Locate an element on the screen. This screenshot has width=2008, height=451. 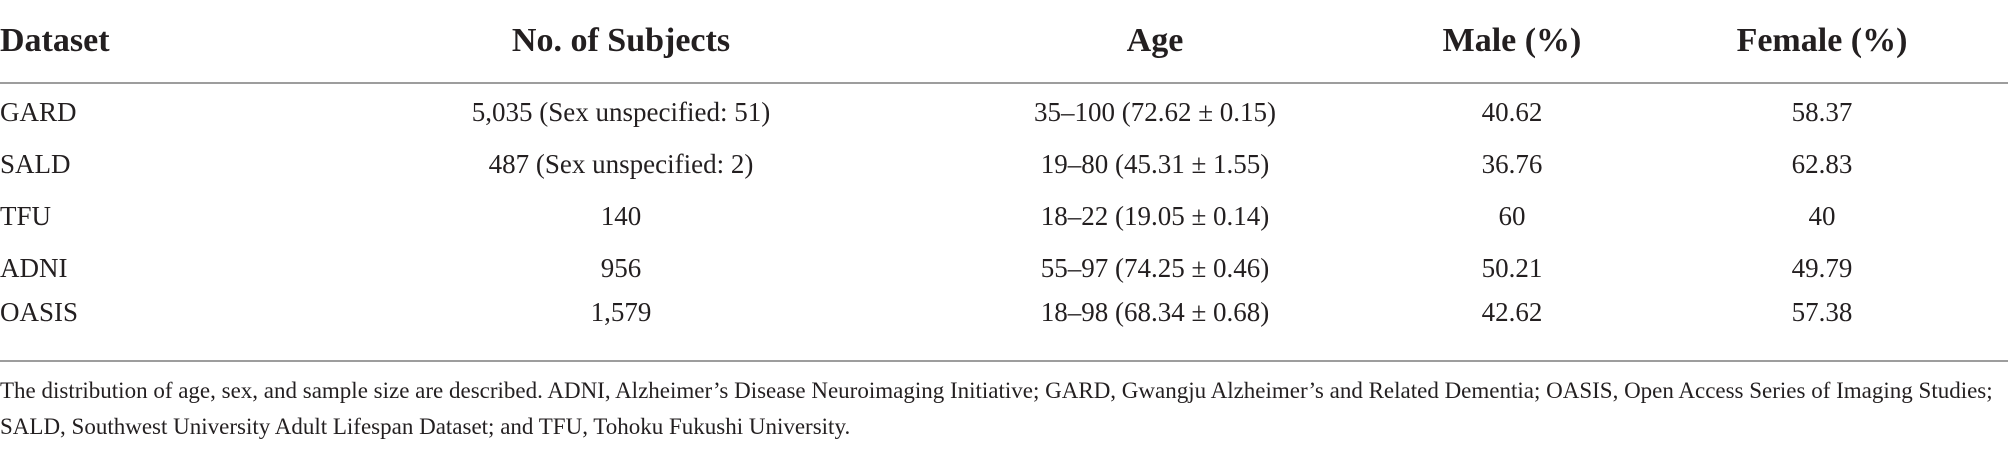
cell-male: 42.62 is located at coordinates (1512, 328).